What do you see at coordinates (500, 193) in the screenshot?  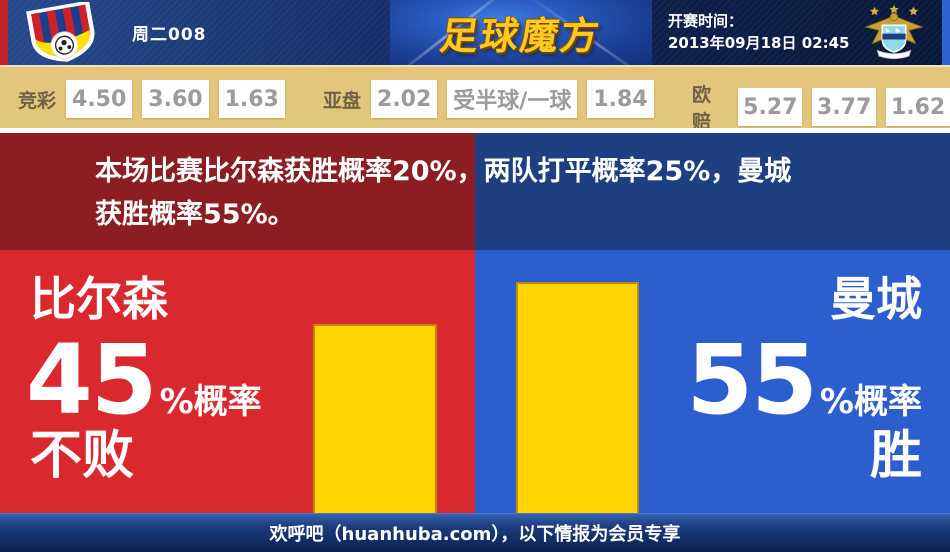 I see `prediction-summary: 本场比赛比尔森获胜概率20%，两队打平概率25%，曼城 获胜概率55%。` at bounding box center [500, 193].